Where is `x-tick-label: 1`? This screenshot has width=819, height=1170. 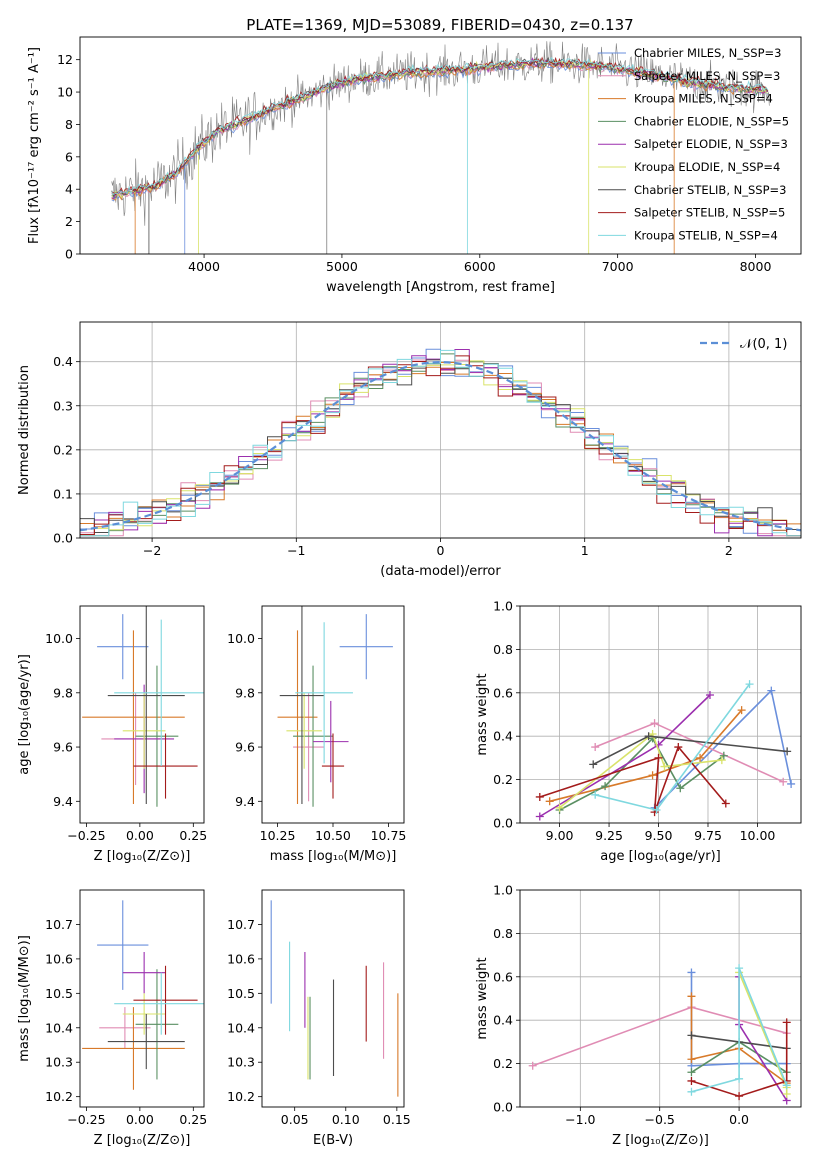
x-tick-label: 1 is located at coordinates (585, 550).